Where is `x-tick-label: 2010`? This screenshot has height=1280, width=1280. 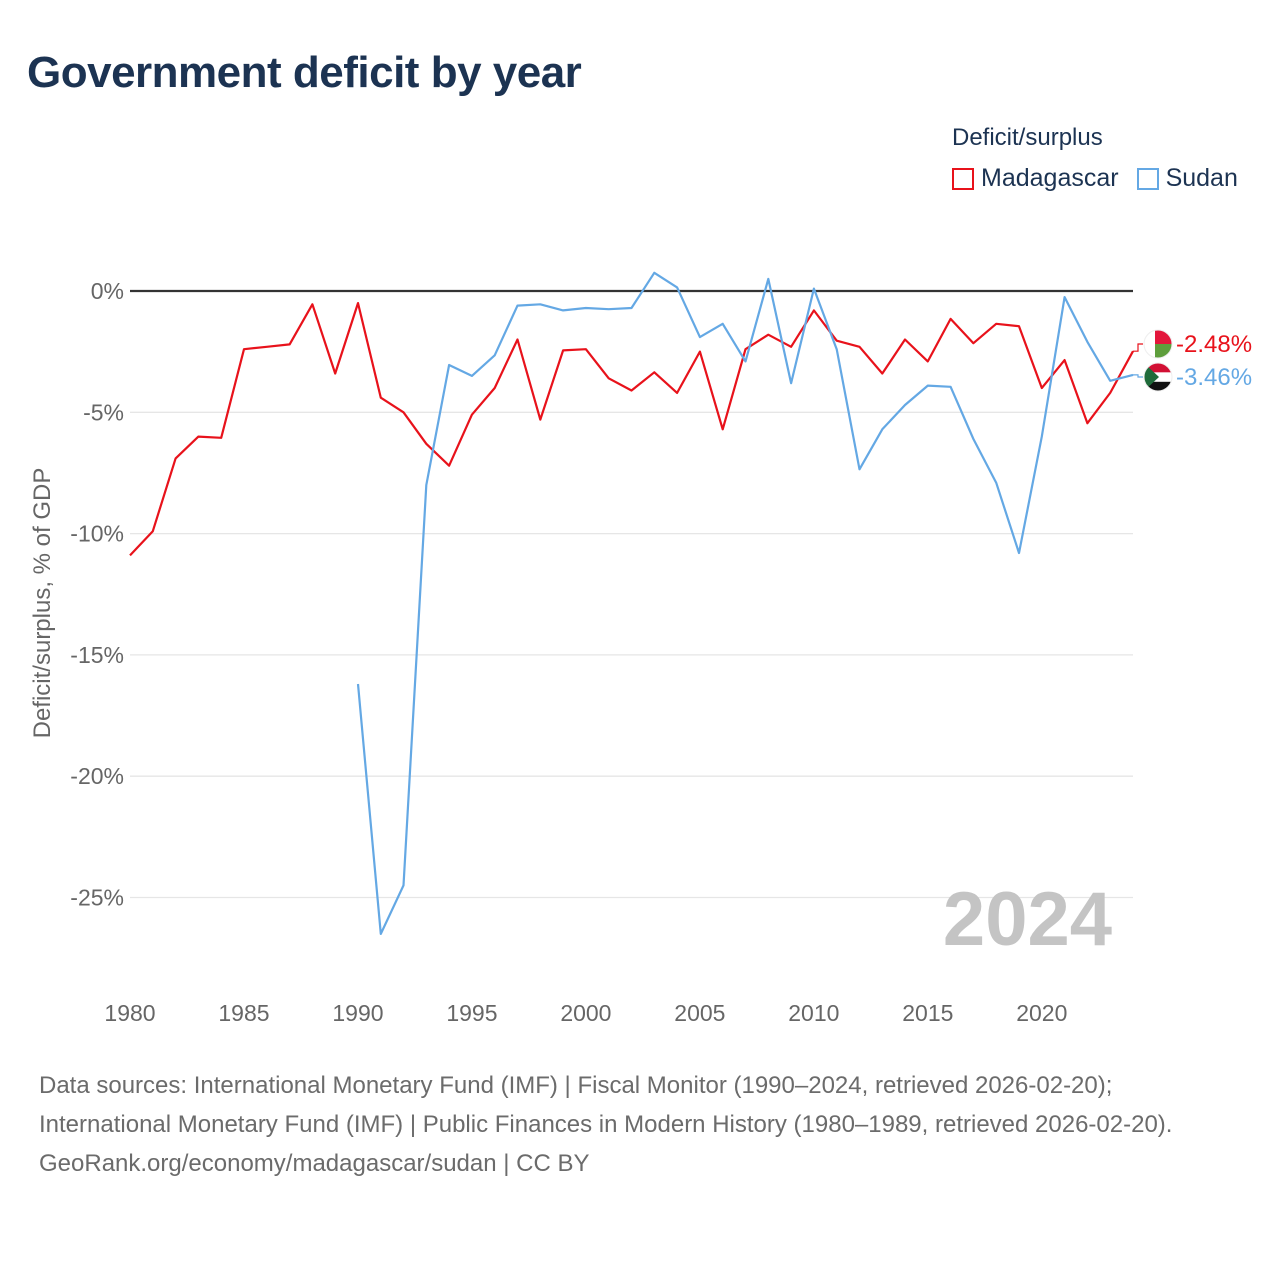
x-tick-label: 2010 is located at coordinates (813, 1013).